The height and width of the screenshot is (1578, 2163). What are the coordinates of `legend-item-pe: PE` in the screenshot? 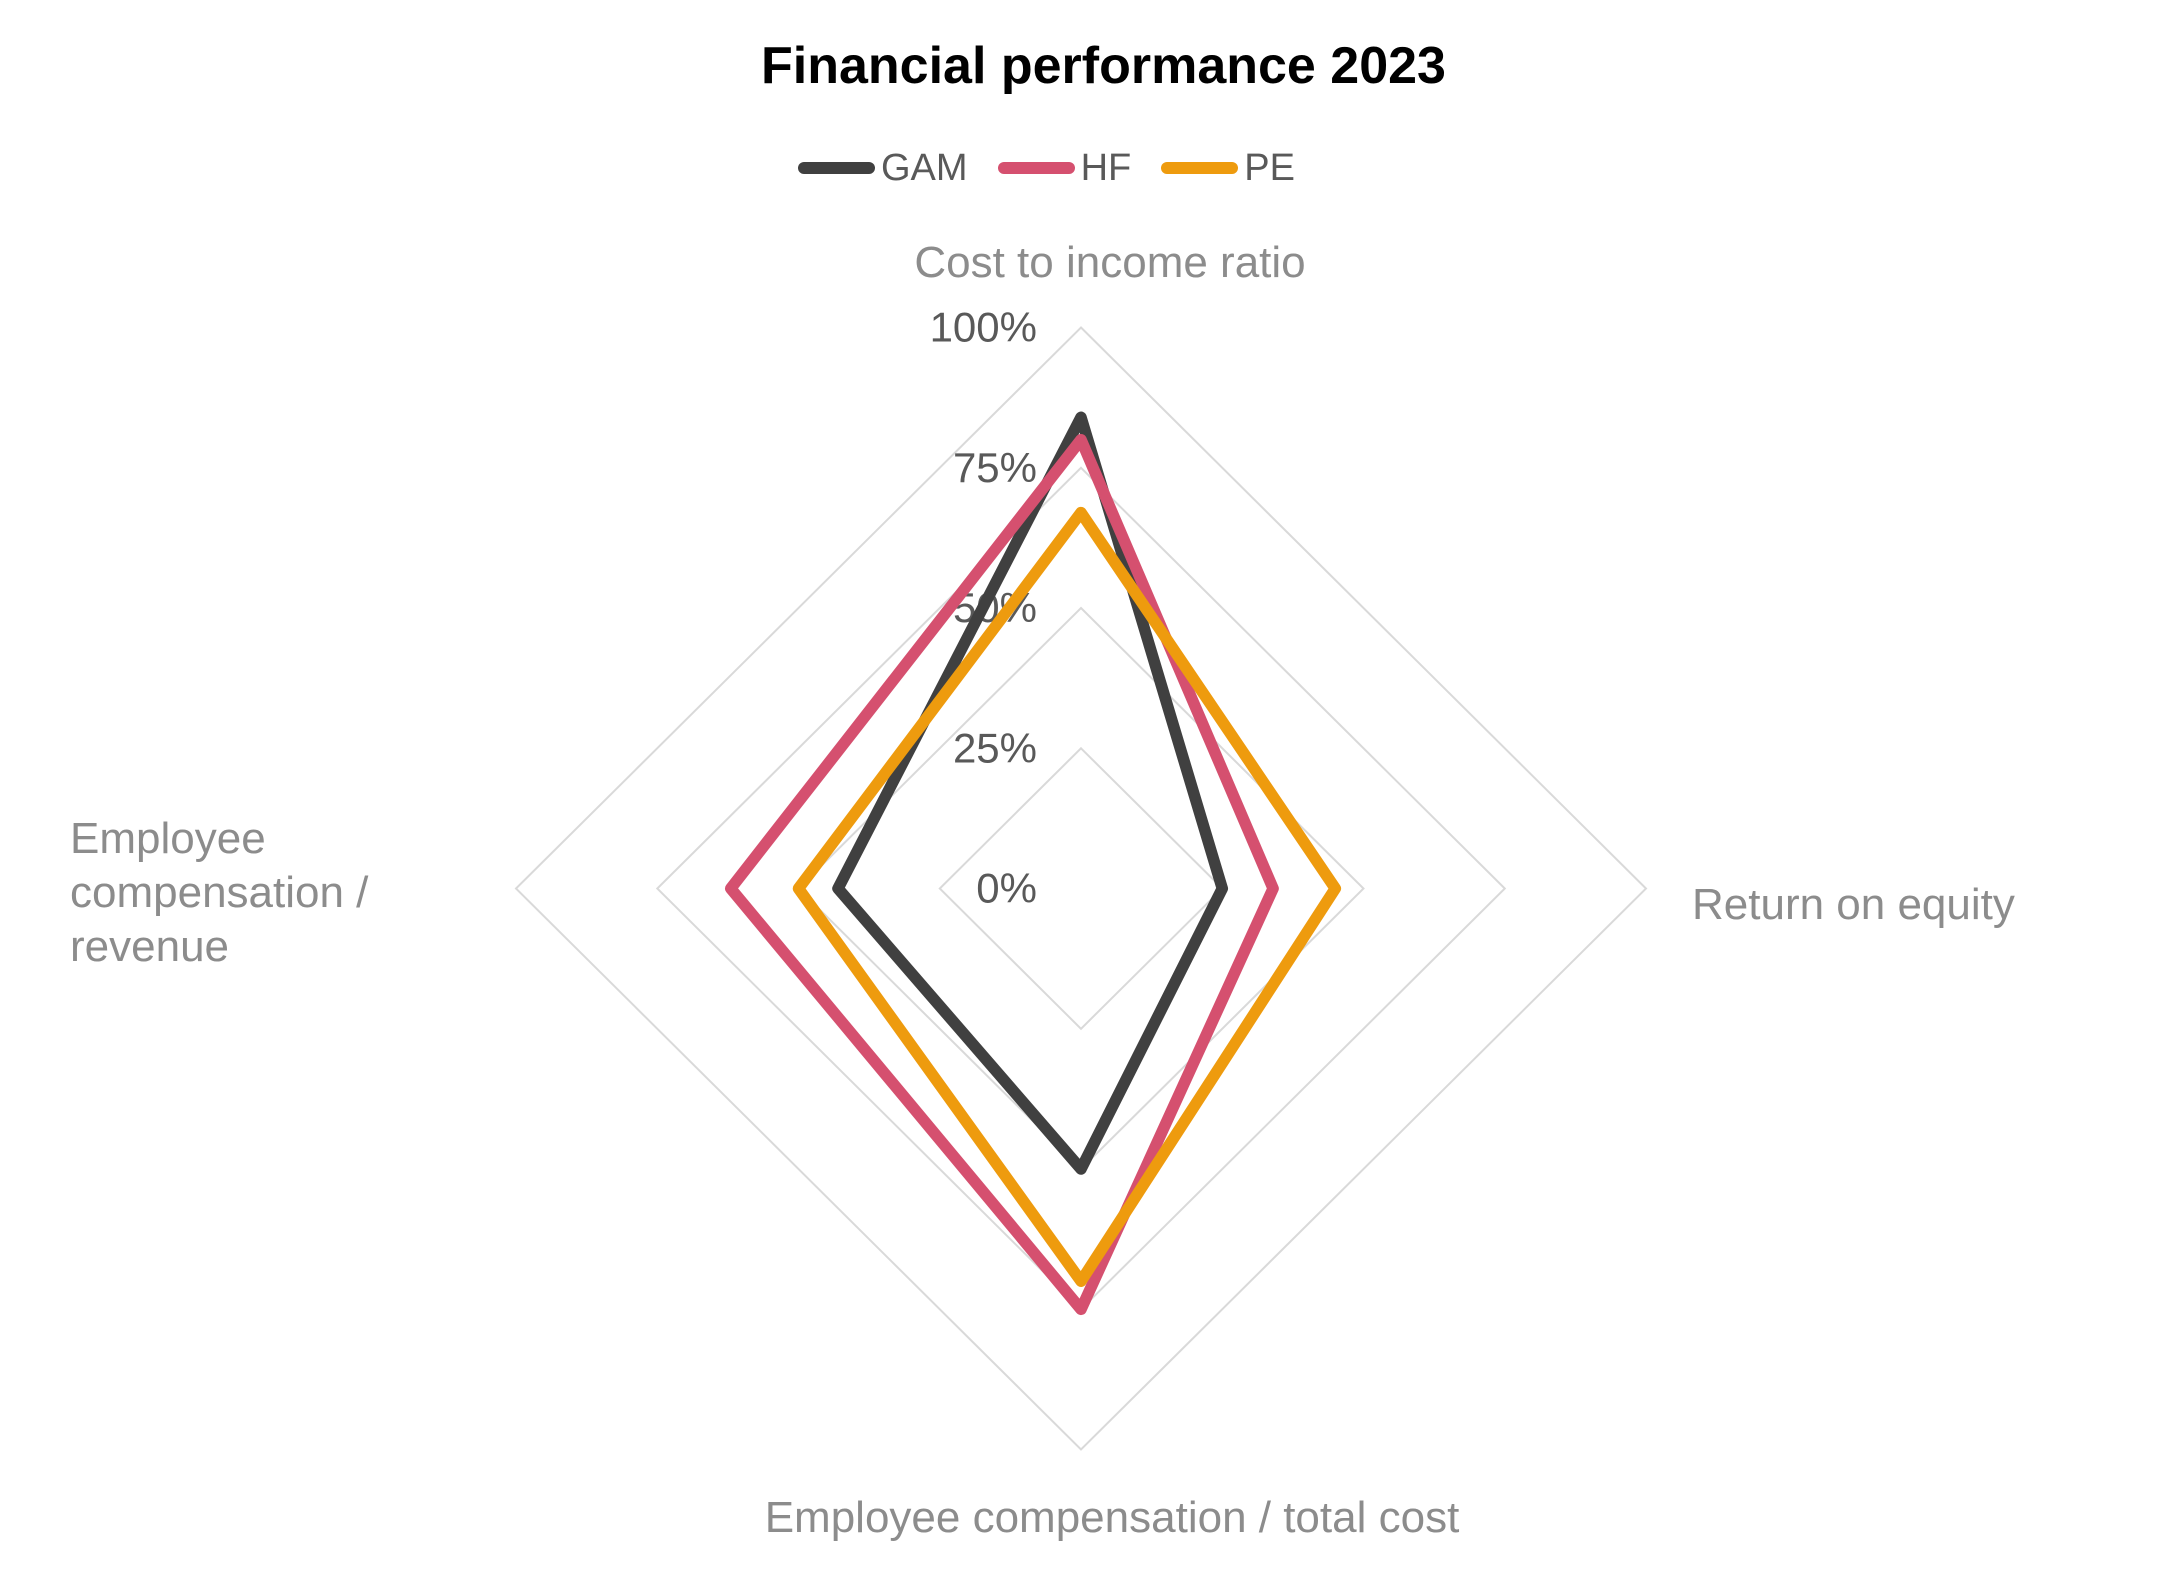 It's located at (1228, 168).